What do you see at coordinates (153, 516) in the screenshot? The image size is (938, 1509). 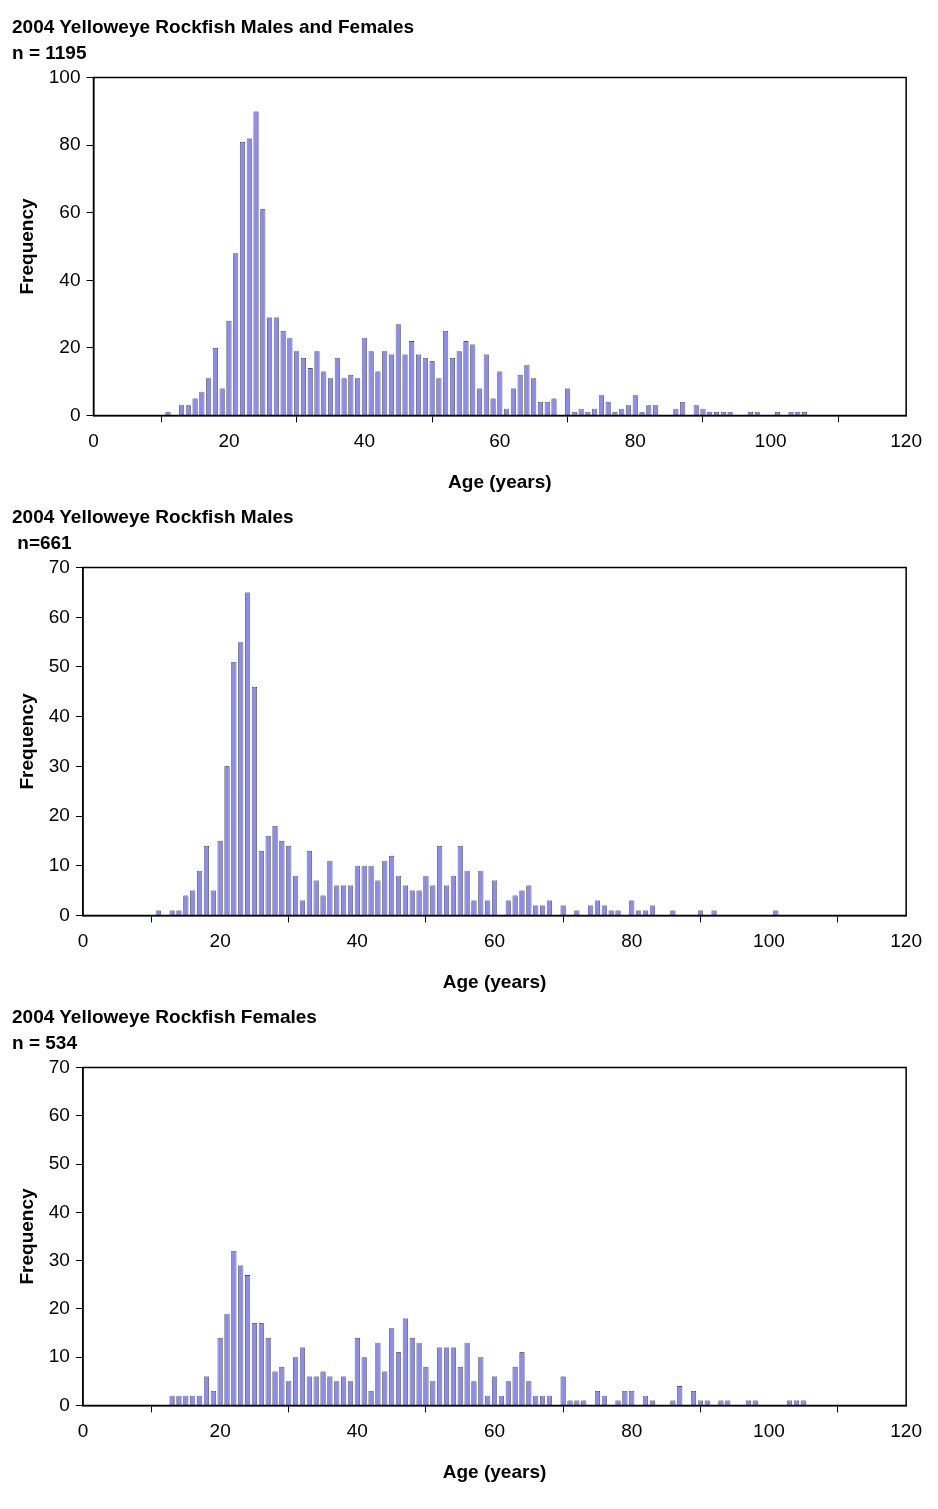 I see `chart-title: 2004 Yelloweye Rockfish Males` at bounding box center [153, 516].